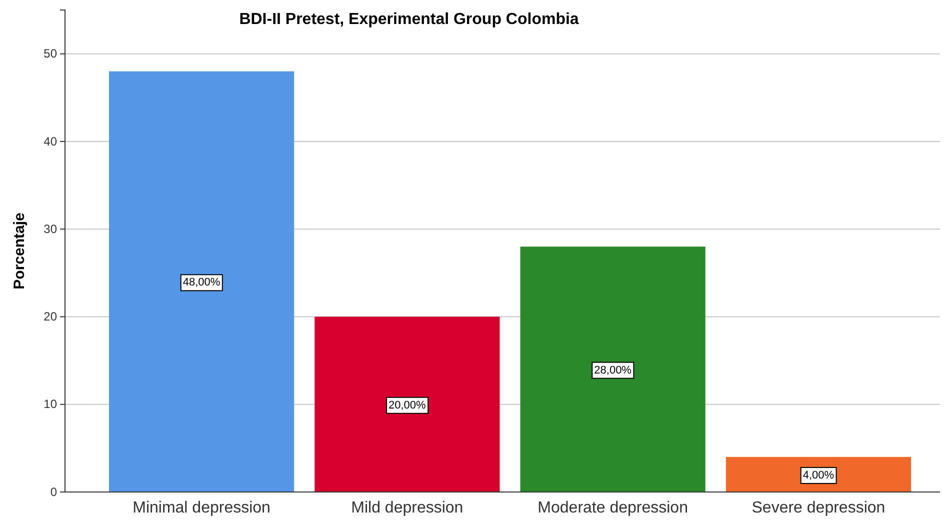 The image size is (944, 524). What do you see at coordinates (51, 404) in the screenshot?
I see `y-tick-label: 10` at bounding box center [51, 404].